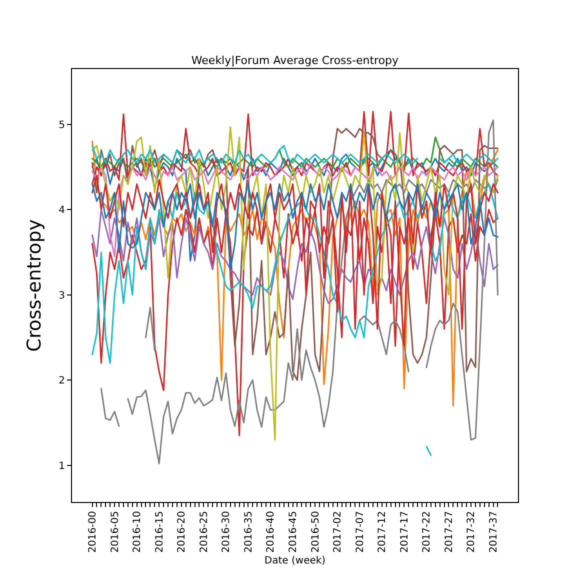 The width and height of the screenshot is (576, 576). I want to click on x-tick-label: 2017-22, so click(427, 532).